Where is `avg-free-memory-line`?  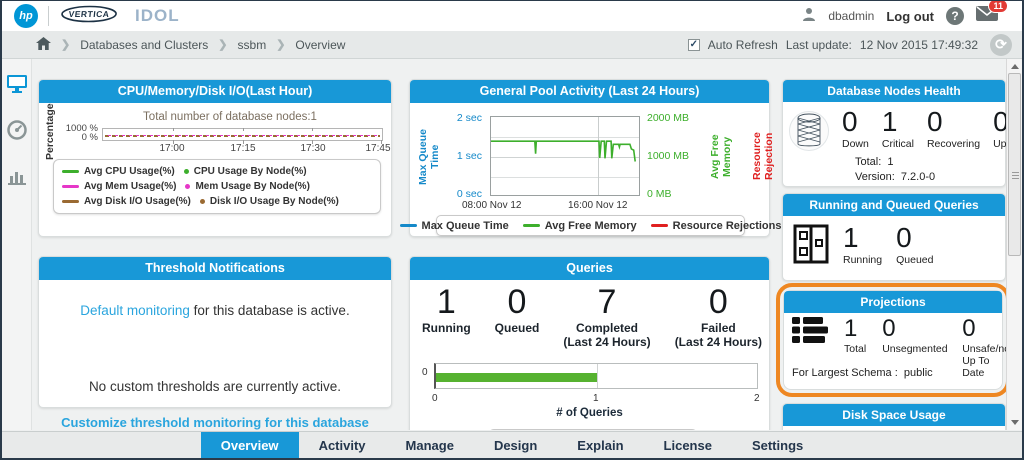
avg-free-memory-line is located at coordinates (563, 151).